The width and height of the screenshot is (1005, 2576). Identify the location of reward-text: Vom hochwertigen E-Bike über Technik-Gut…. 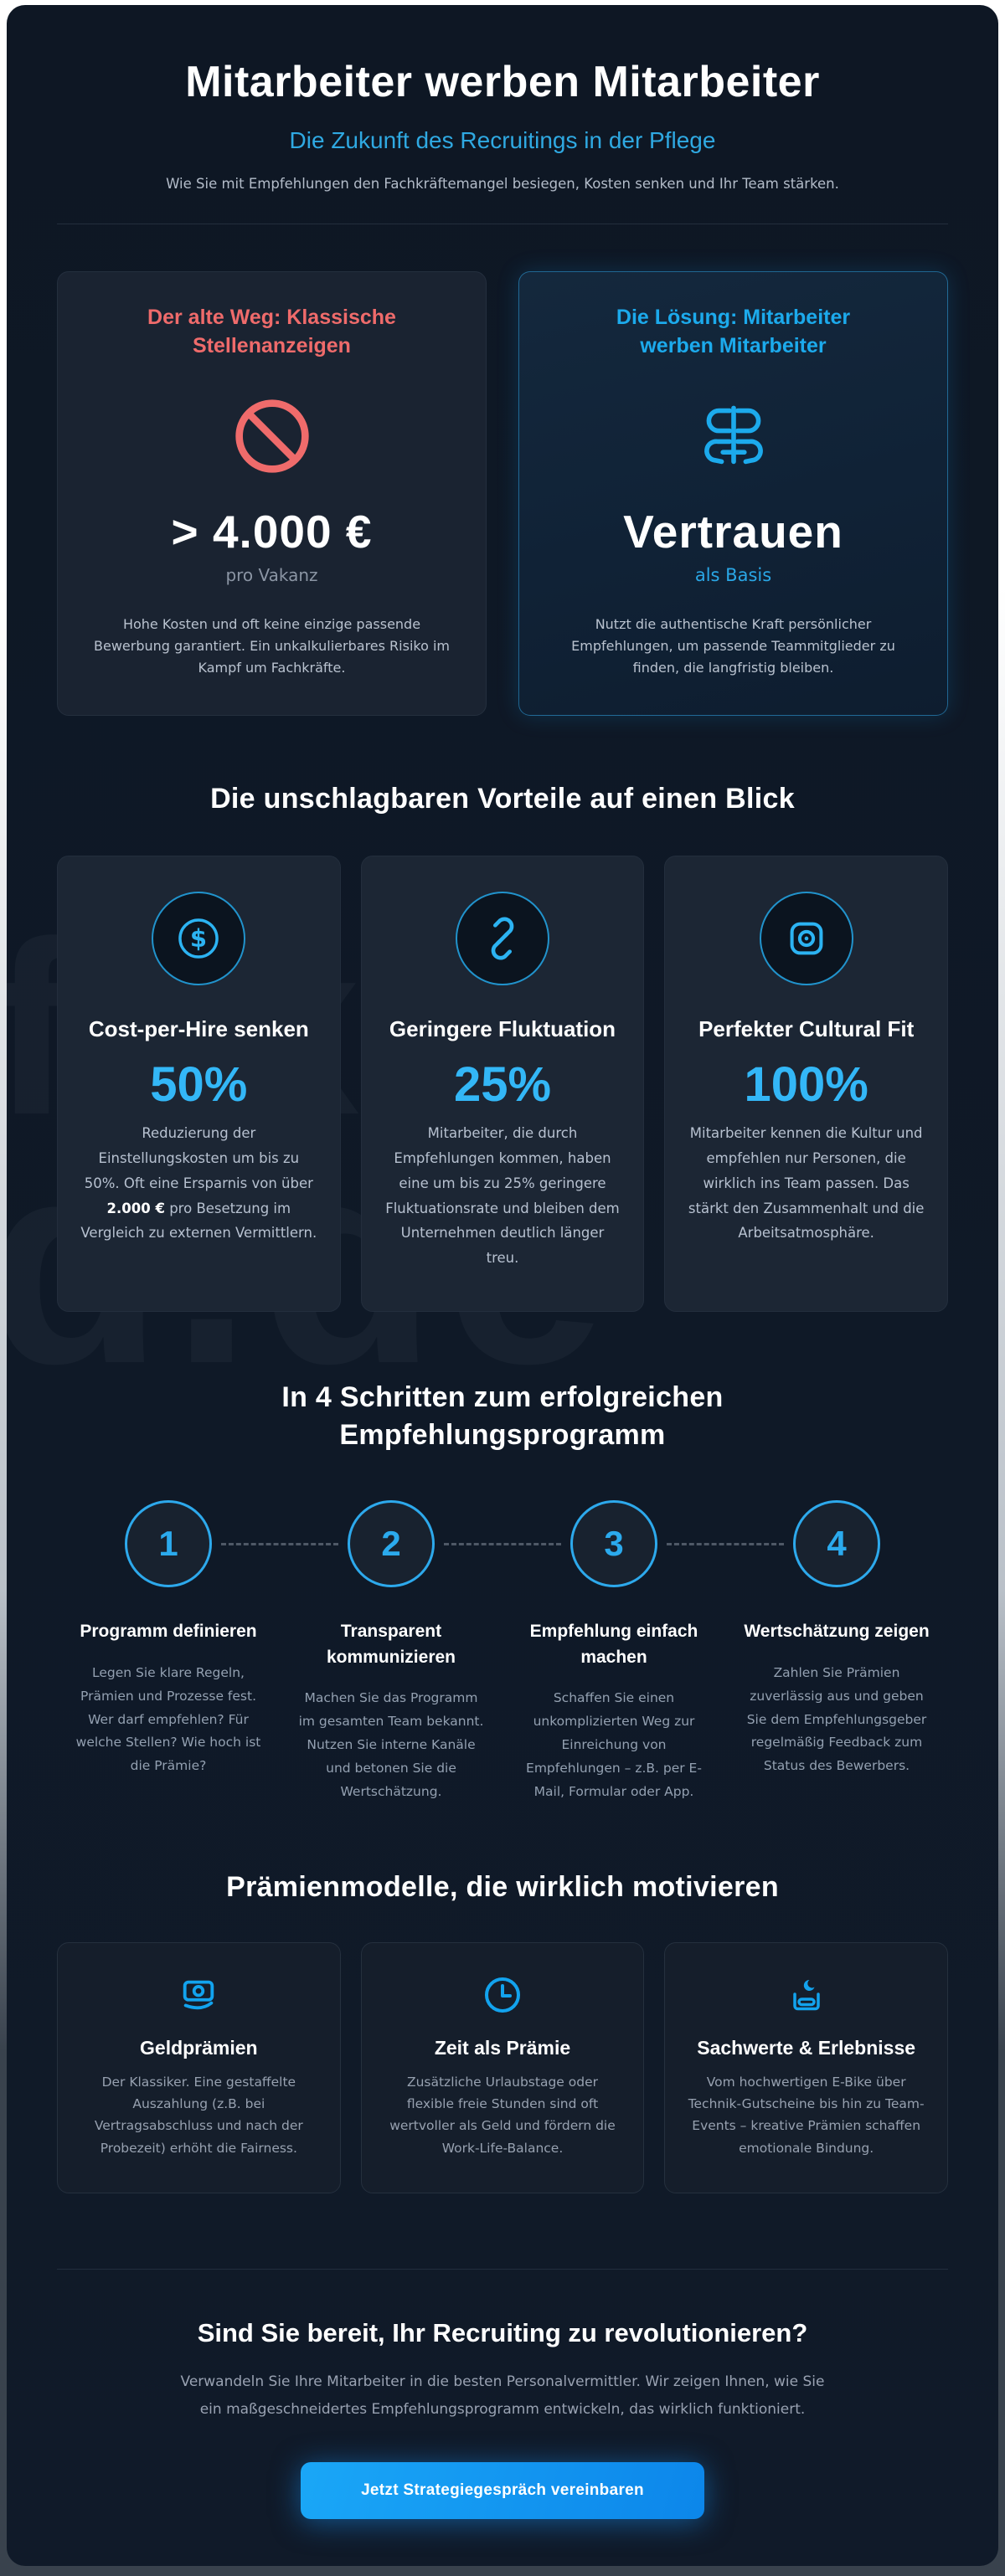
(806, 2115).